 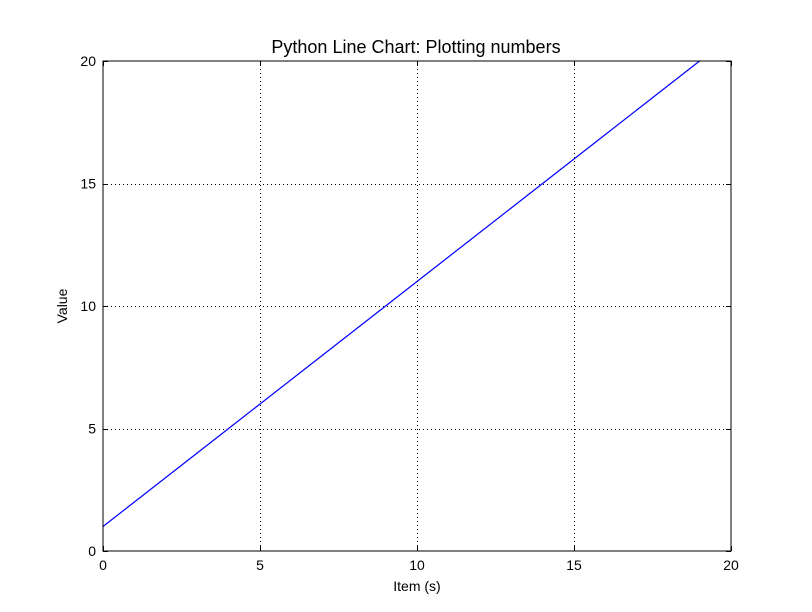 What do you see at coordinates (731, 565) in the screenshot?
I see `x-tick-label: 20` at bounding box center [731, 565].